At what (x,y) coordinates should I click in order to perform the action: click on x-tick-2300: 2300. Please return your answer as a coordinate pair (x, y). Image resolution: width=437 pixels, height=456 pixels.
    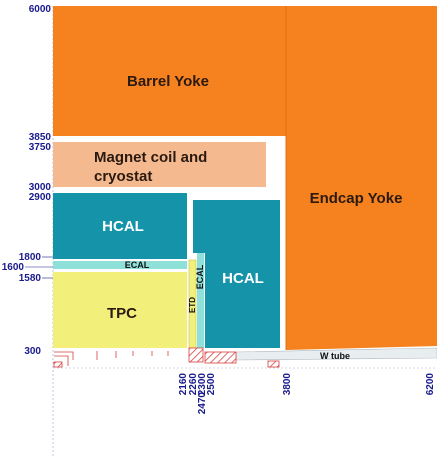
    Looking at the image, I should click on (202, 384).